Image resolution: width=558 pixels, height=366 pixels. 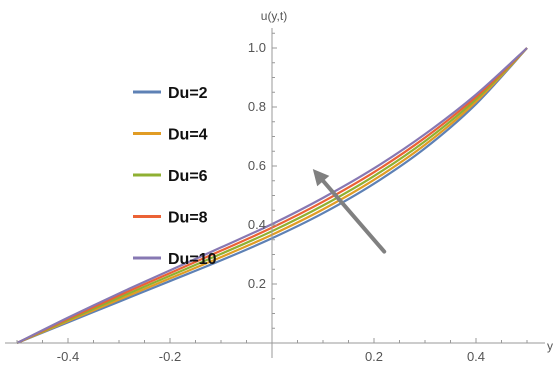 What do you see at coordinates (476, 356) in the screenshot?
I see `x-tick-label: 0.4` at bounding box center [476, 356].